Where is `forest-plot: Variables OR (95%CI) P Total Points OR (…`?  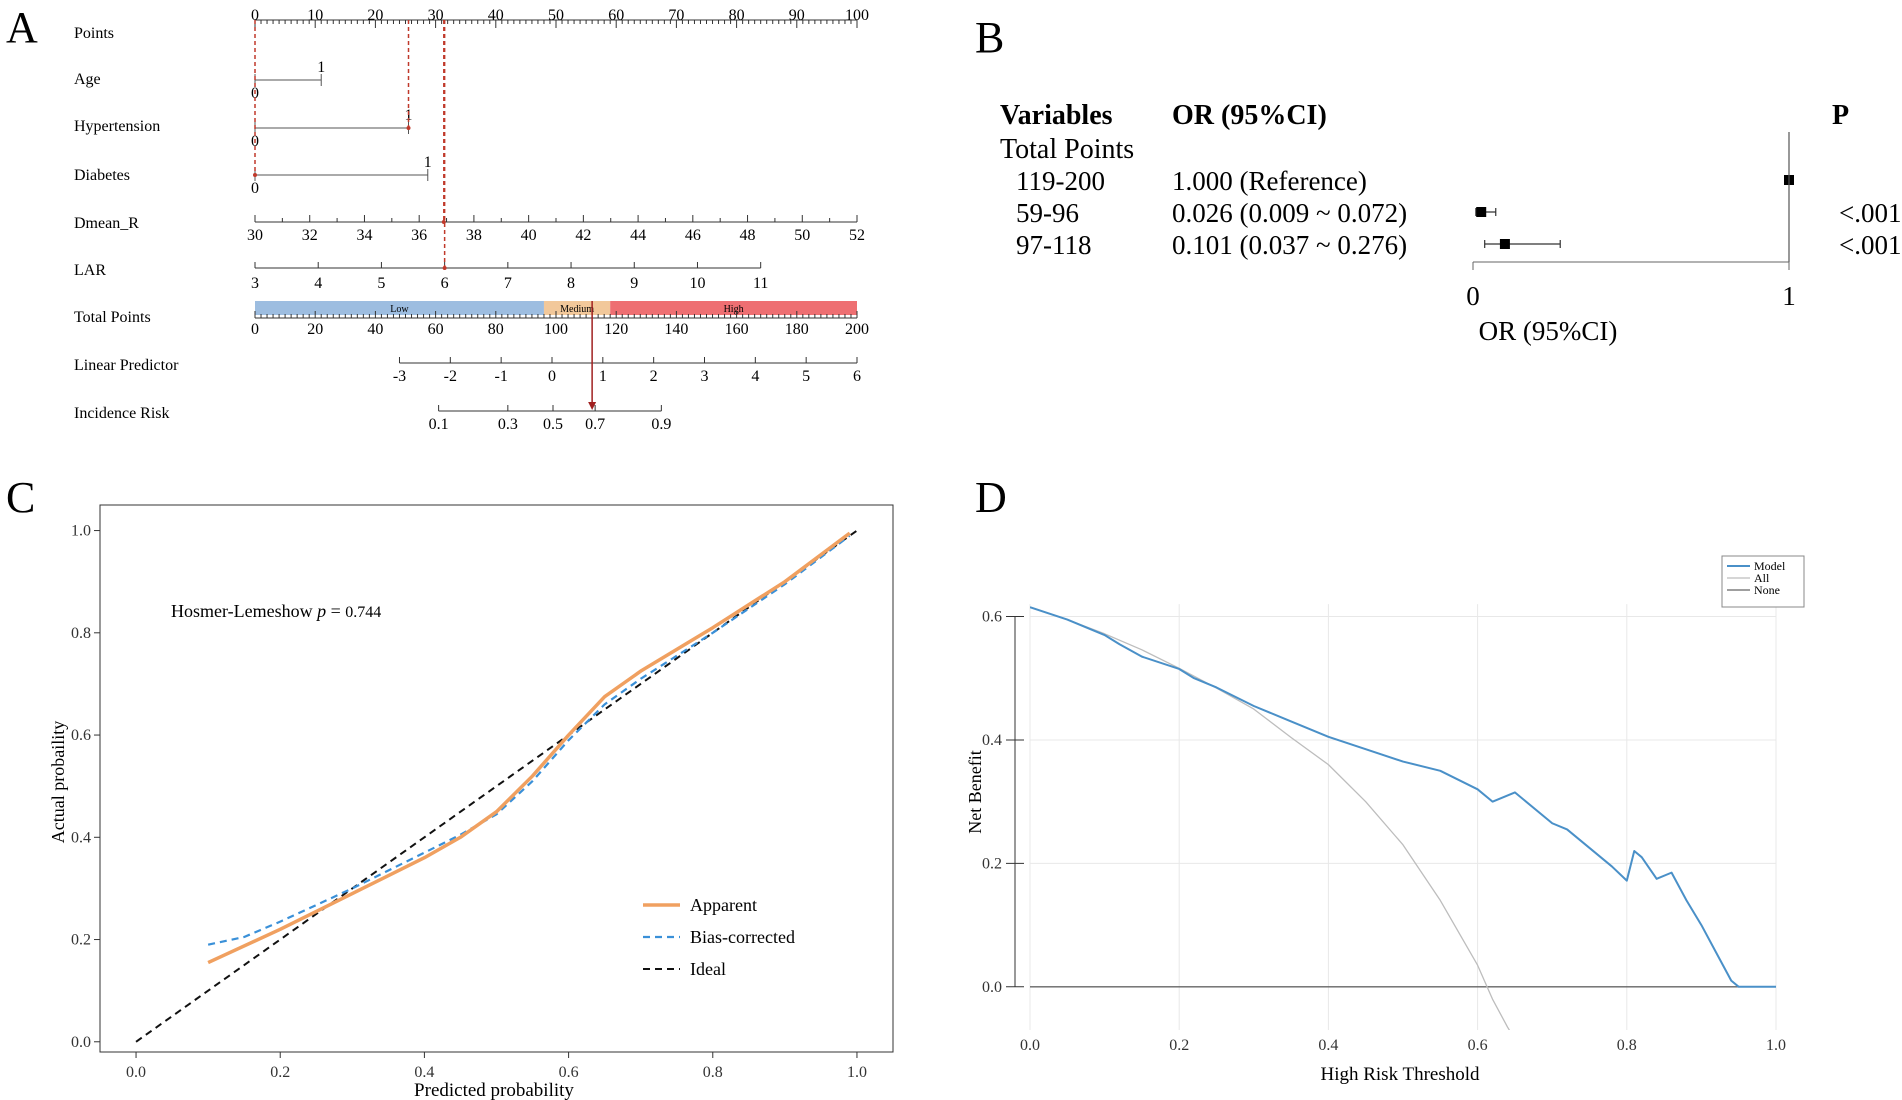 forest-plot: Variables OR (95%CI) P Total Points OR (… is located at coordinates (1450, 223).